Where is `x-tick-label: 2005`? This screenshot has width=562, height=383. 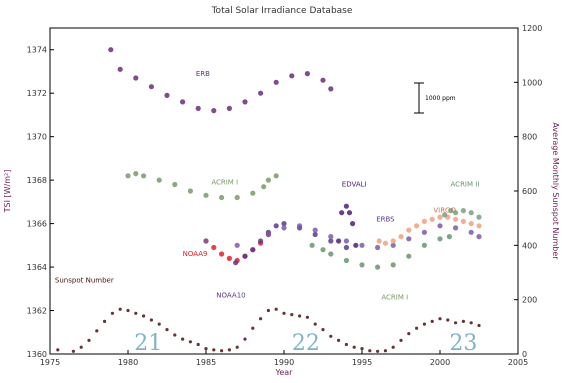 x-tick-label: 2005 is located at coordinates (518, 362).